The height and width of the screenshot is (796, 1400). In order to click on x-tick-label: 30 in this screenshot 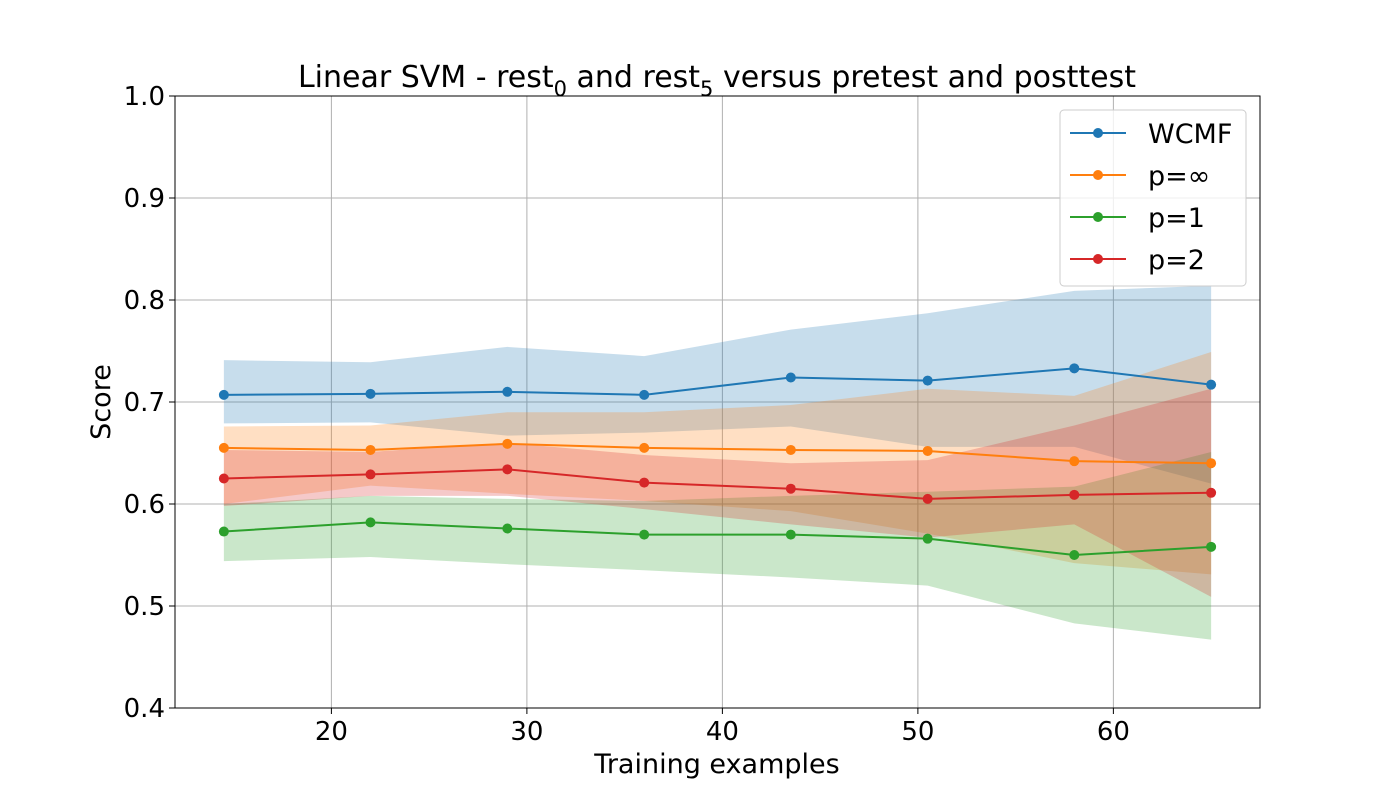, I will do `click(526, 732)`.